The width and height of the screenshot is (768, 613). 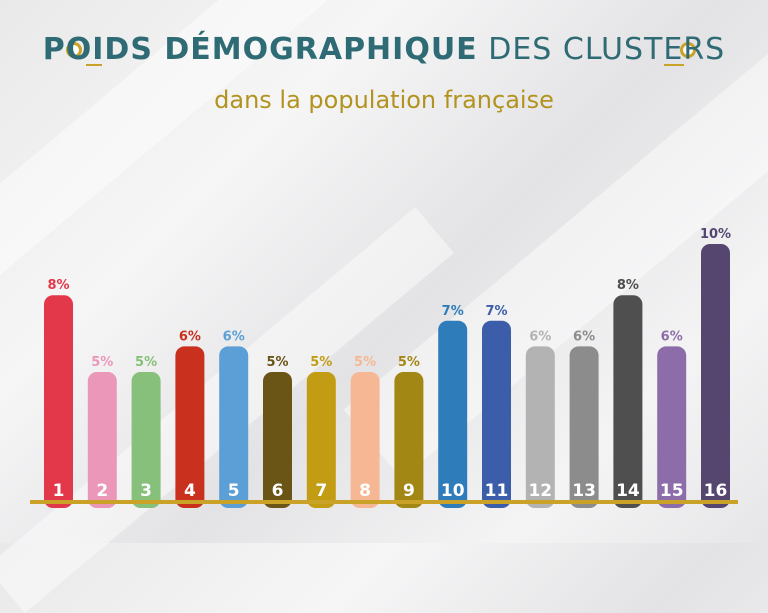 What do you see at coordinates (278, 491) in the screenshot?
I see `category-label-6: 6` at bounding box center [278, 491].